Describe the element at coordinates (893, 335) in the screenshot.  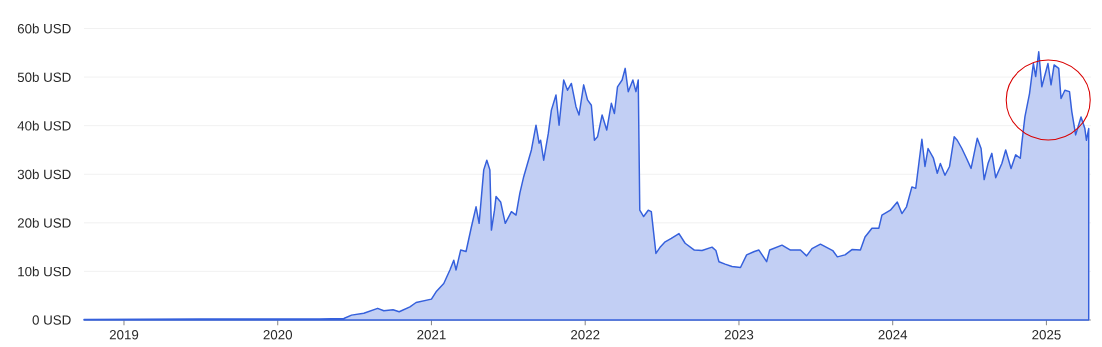
I see `x-tick-label: 2024` at that location.